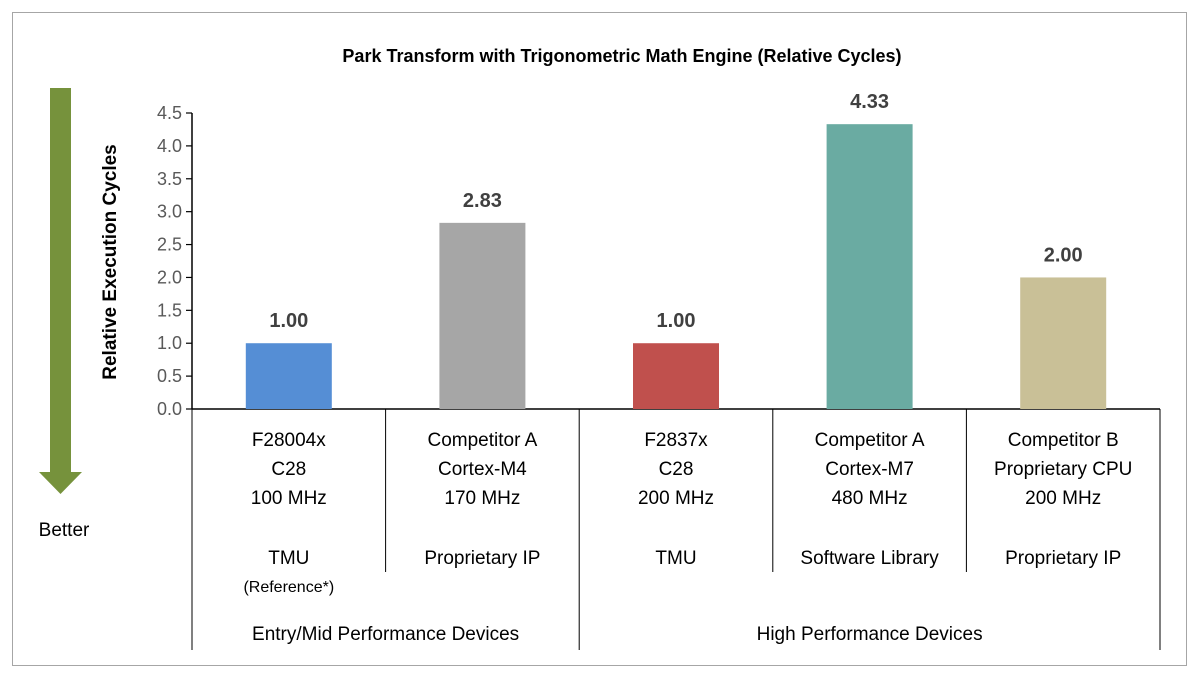 Image resolution: width=1200 pixels, height=686 pixels. Describe the element at coordinates (288, 587) in the screenshot. I see `note-label: (Reference*)` at that location.